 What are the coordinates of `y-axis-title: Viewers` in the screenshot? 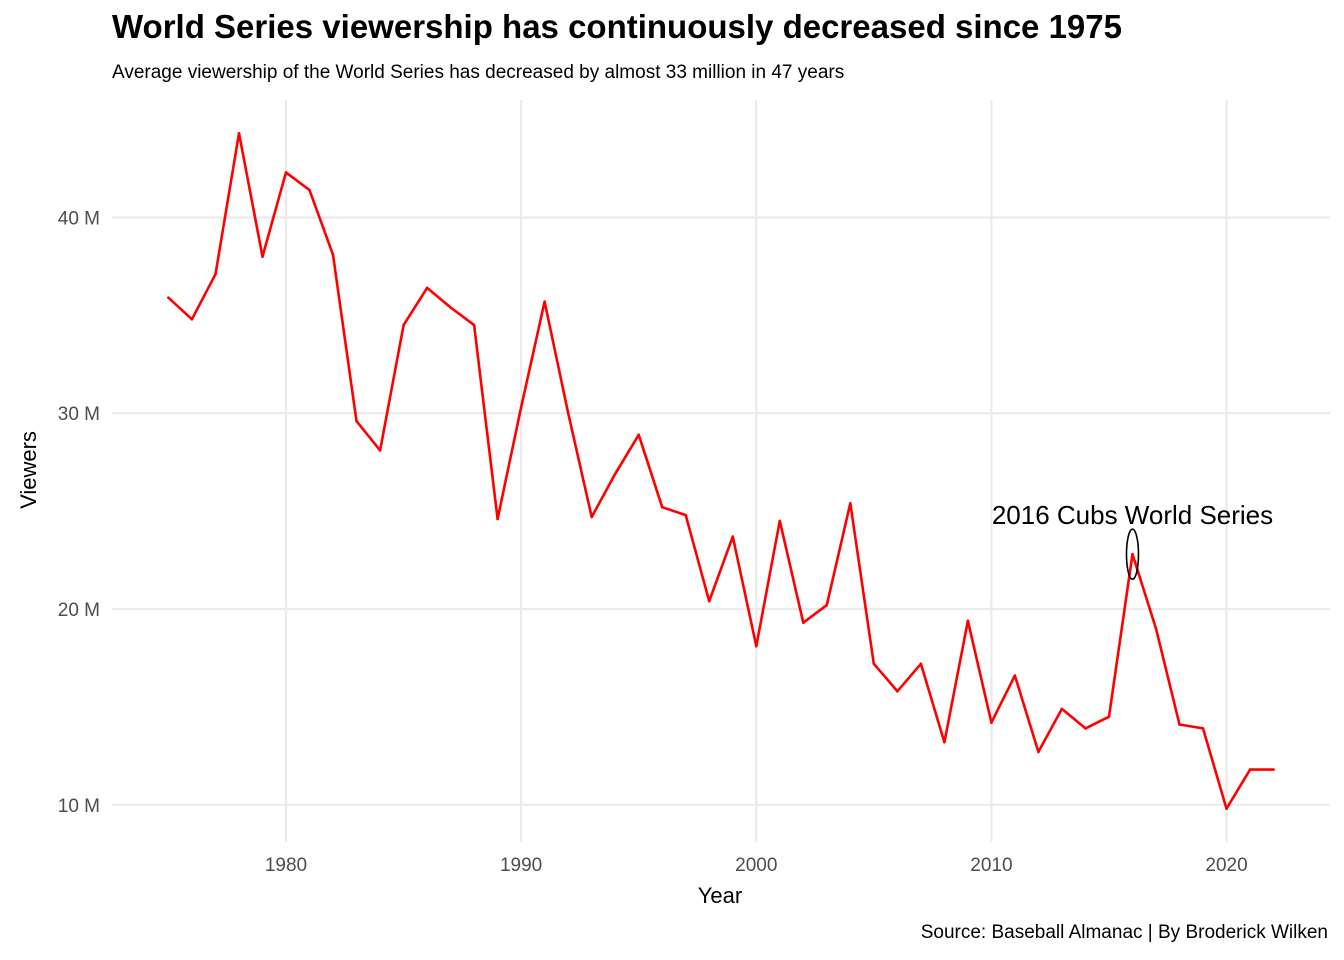 It's located at (28, 470).